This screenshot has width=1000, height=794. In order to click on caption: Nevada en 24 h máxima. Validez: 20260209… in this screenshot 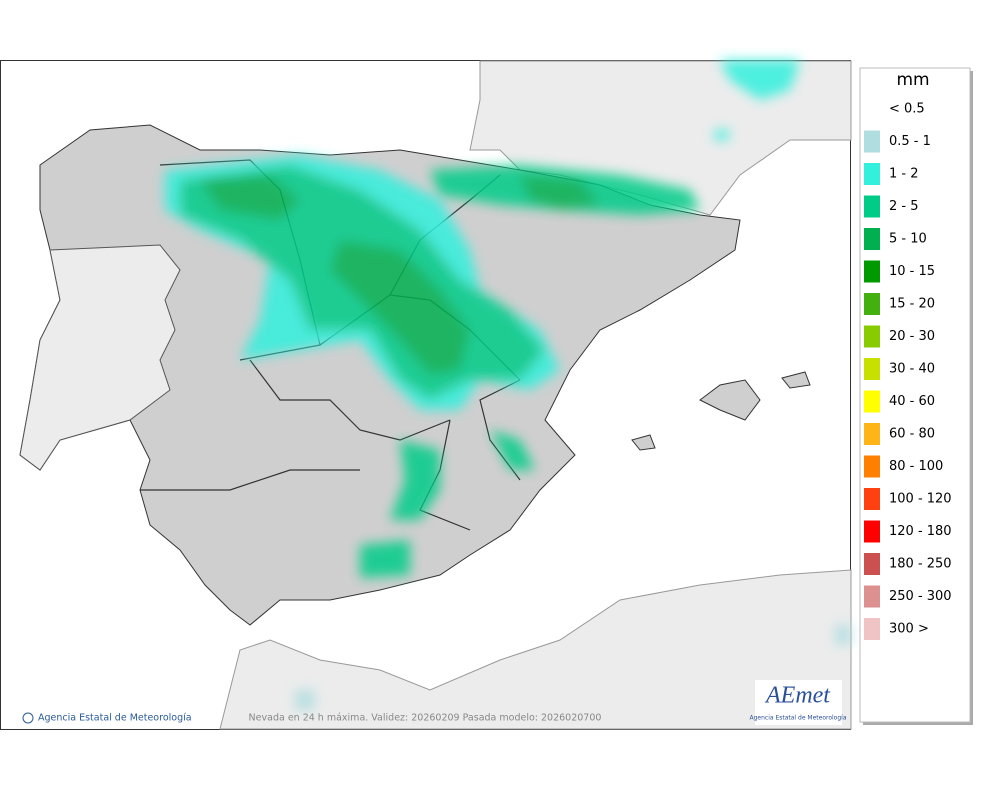, I will do `click(425, 718)`.